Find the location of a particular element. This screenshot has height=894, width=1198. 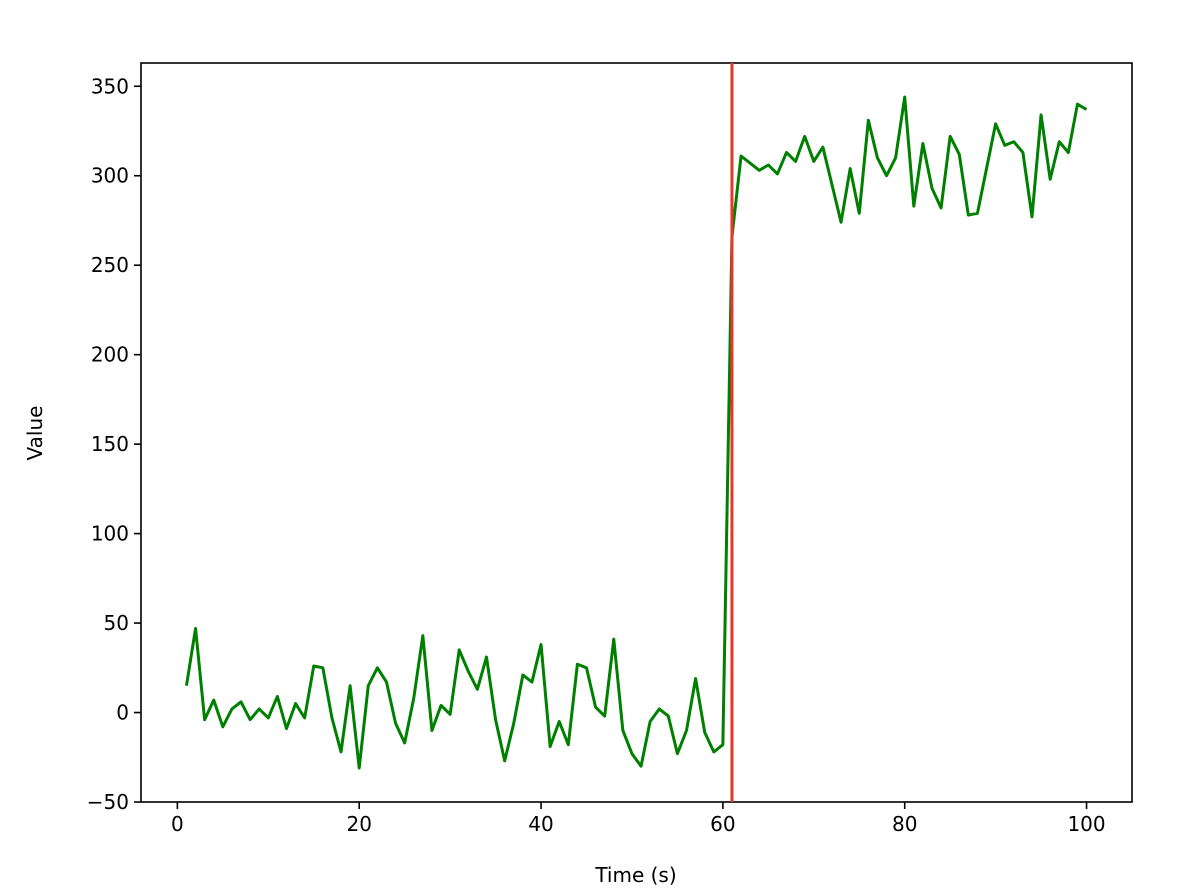

x-tick-label: 60 is located at coordinates (722, 824).